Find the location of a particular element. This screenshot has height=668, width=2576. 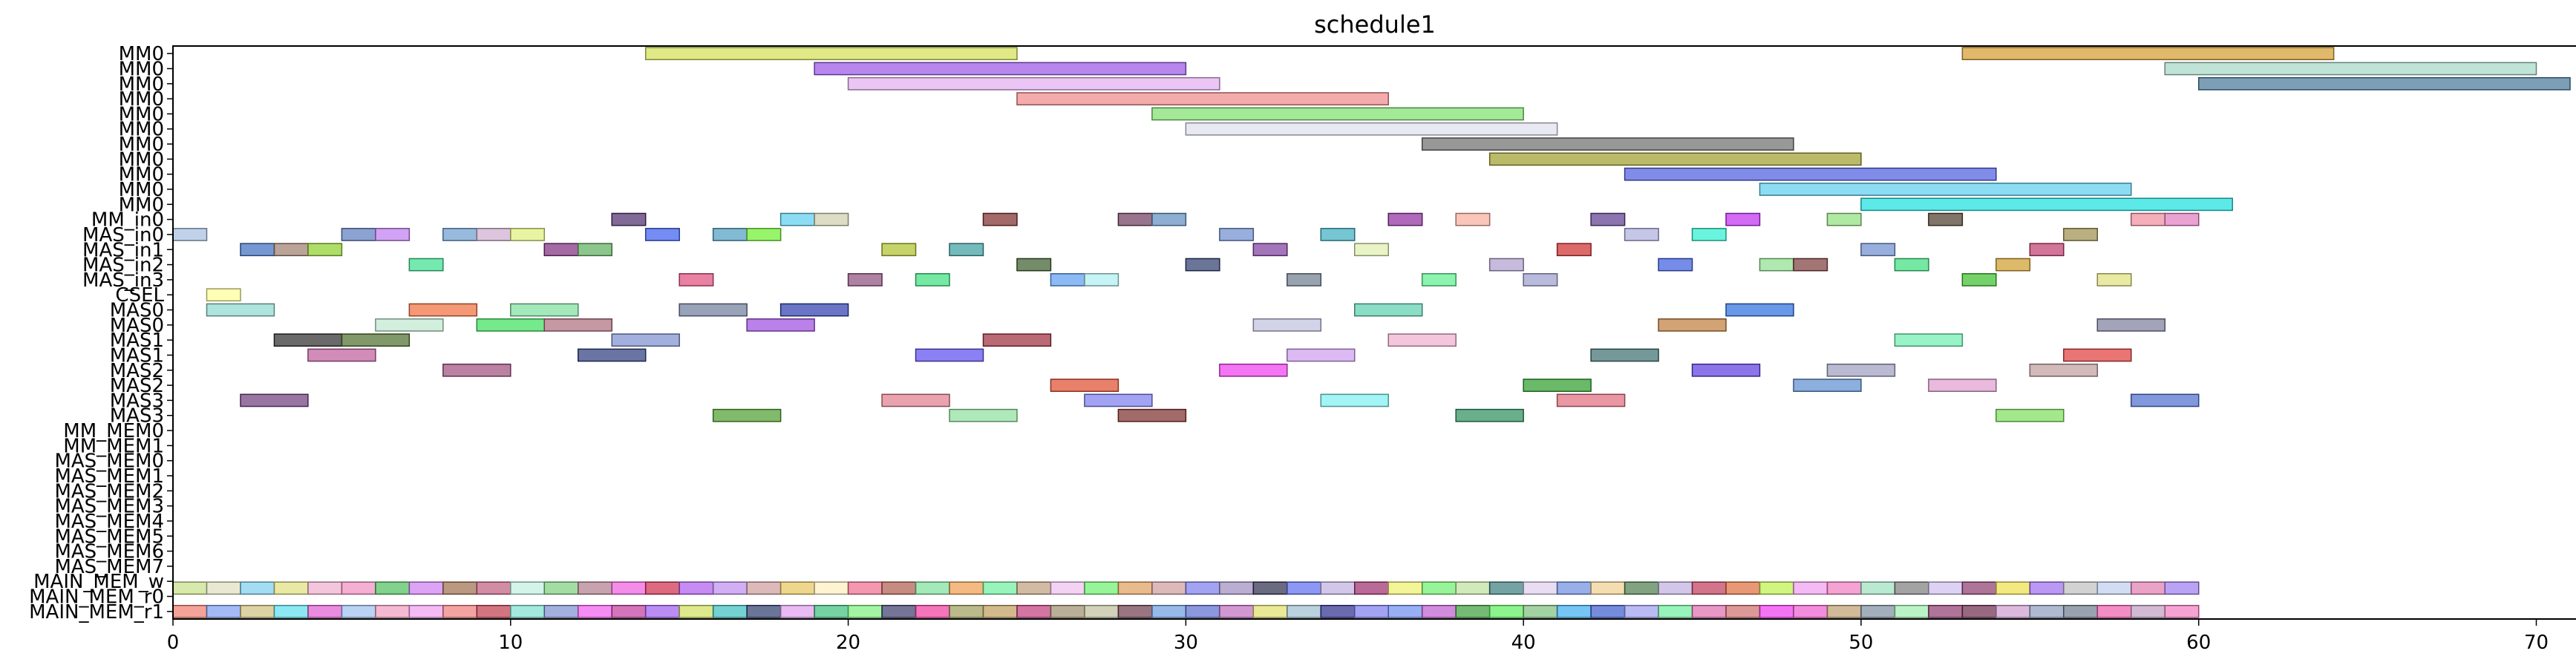

y-tick-label: MAS_MEM7 is located at coordinates (109, 567).